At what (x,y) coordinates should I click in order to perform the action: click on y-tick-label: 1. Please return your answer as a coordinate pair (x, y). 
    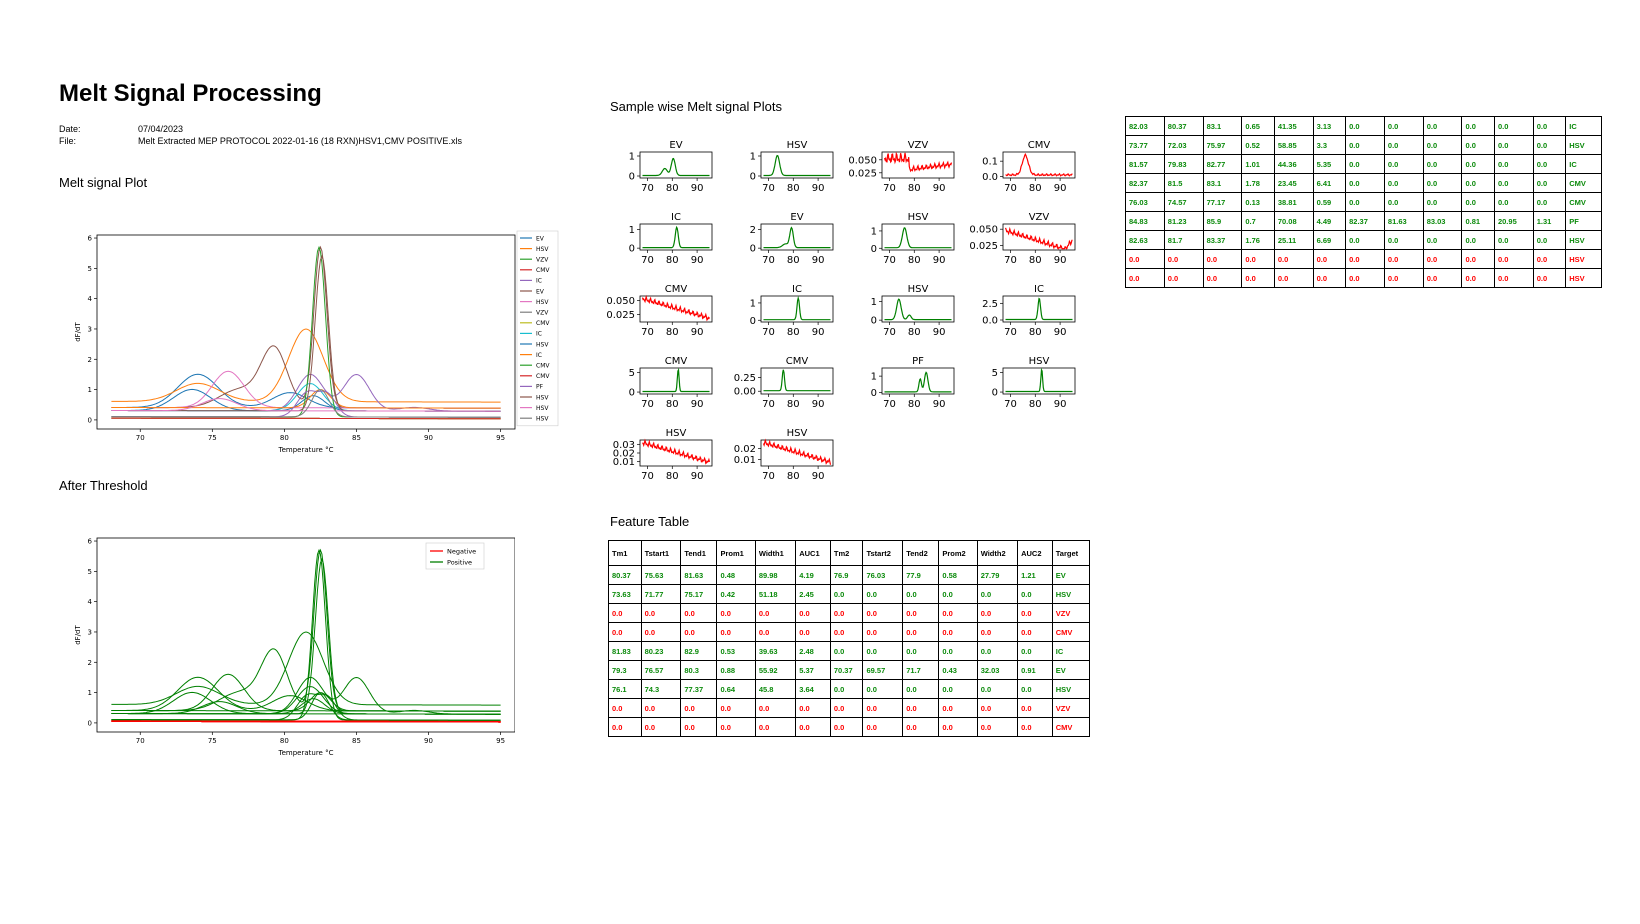
    Looking at the image, I should click on (874, 377).